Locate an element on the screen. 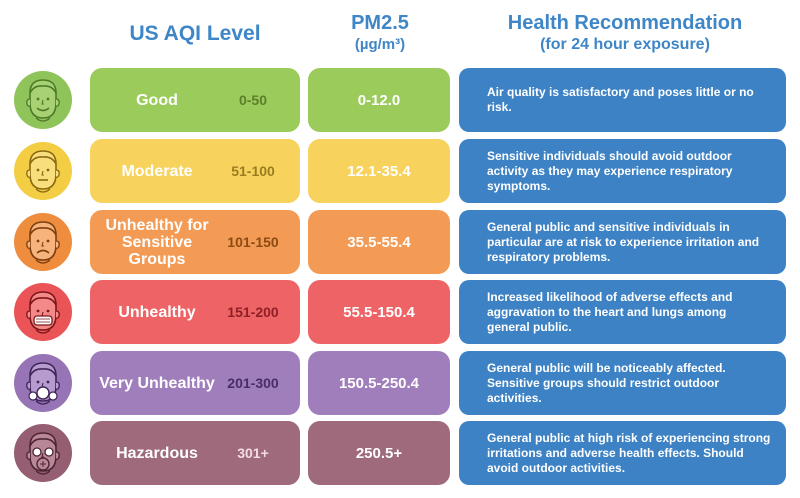 The image size is (800, 498). pm25-unit: (µg/m³) is located at coordinates (380, 44).